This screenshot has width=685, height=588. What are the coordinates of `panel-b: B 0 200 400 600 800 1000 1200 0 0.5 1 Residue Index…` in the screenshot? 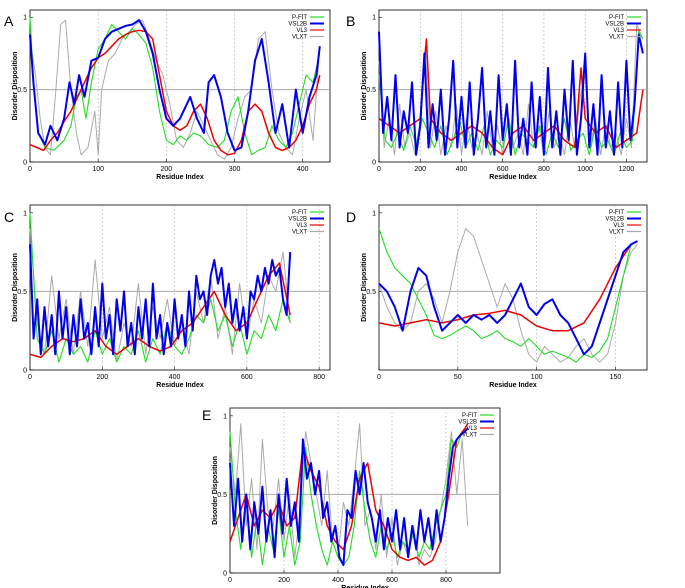 It's located at (497, 95).